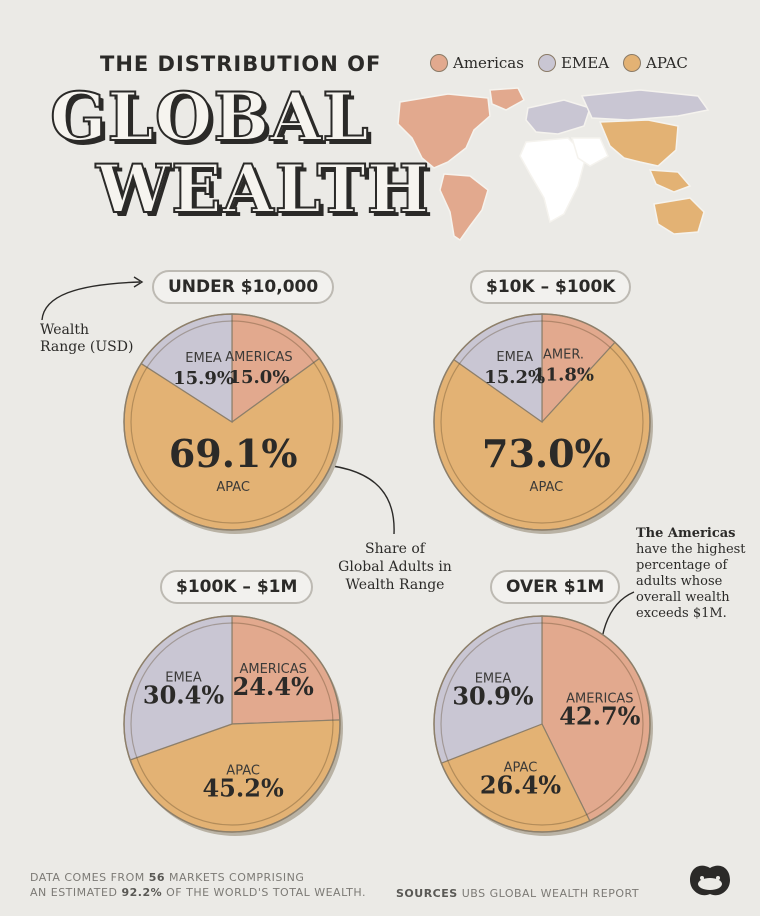  What do you see at coordinates (520, 784) in the screenshot?
I see `data-label-apac: 26.4%` at bounding box center [520, 784].